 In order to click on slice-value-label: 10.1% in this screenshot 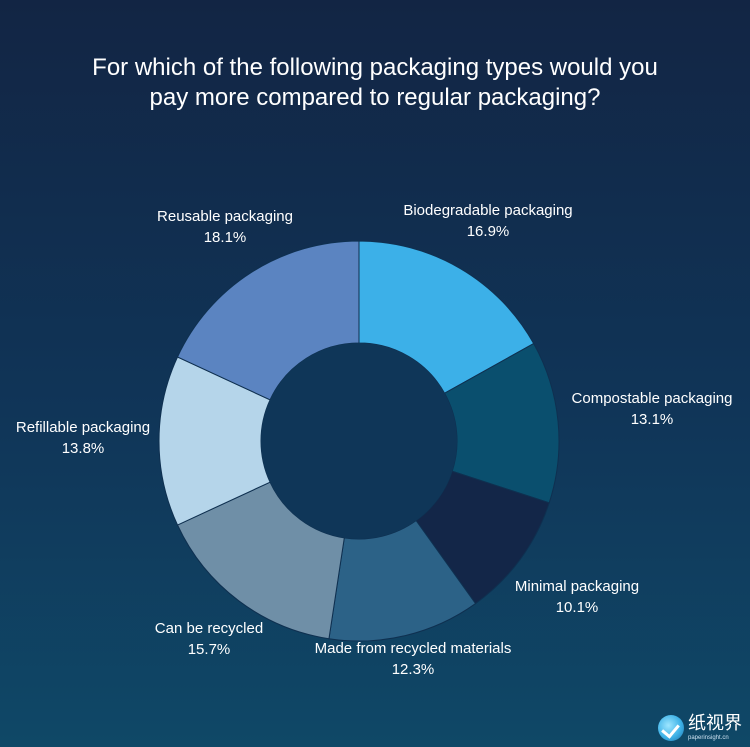, I will do `click(577, 607)`.